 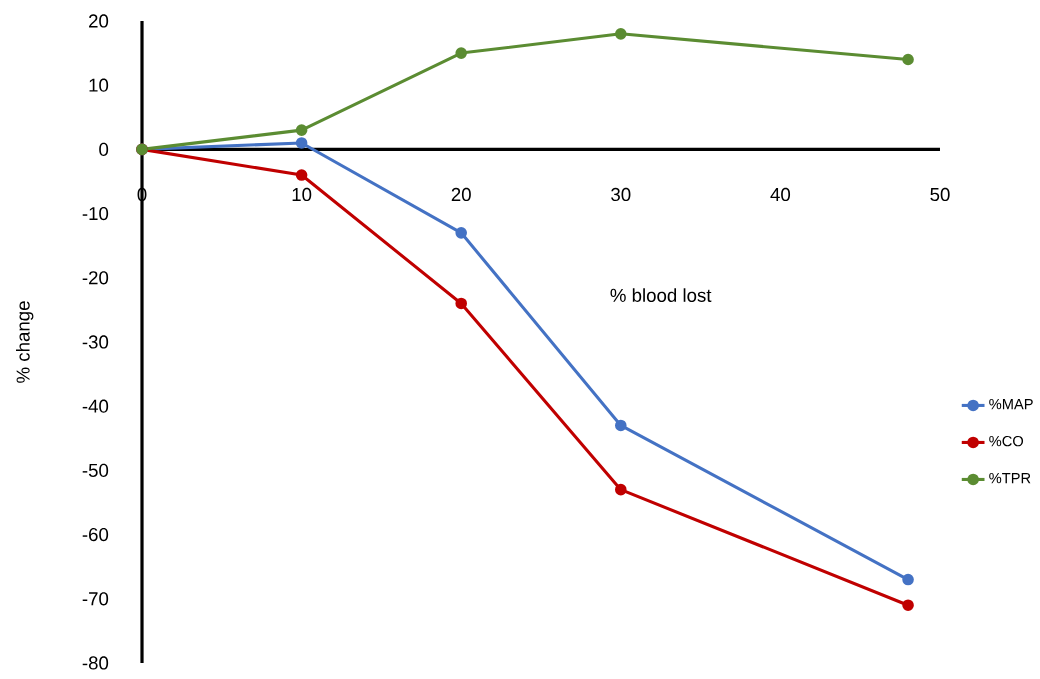 What do you see at coordinates (621, 194) in the screenshot?
I see `x-tick-label: 30` at bounding box center [621, 194].